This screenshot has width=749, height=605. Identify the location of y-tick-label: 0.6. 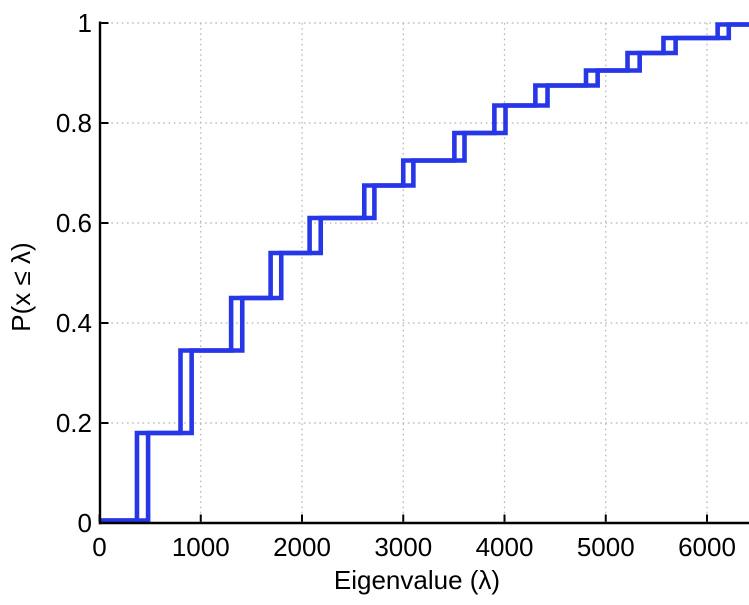
(74, 223).